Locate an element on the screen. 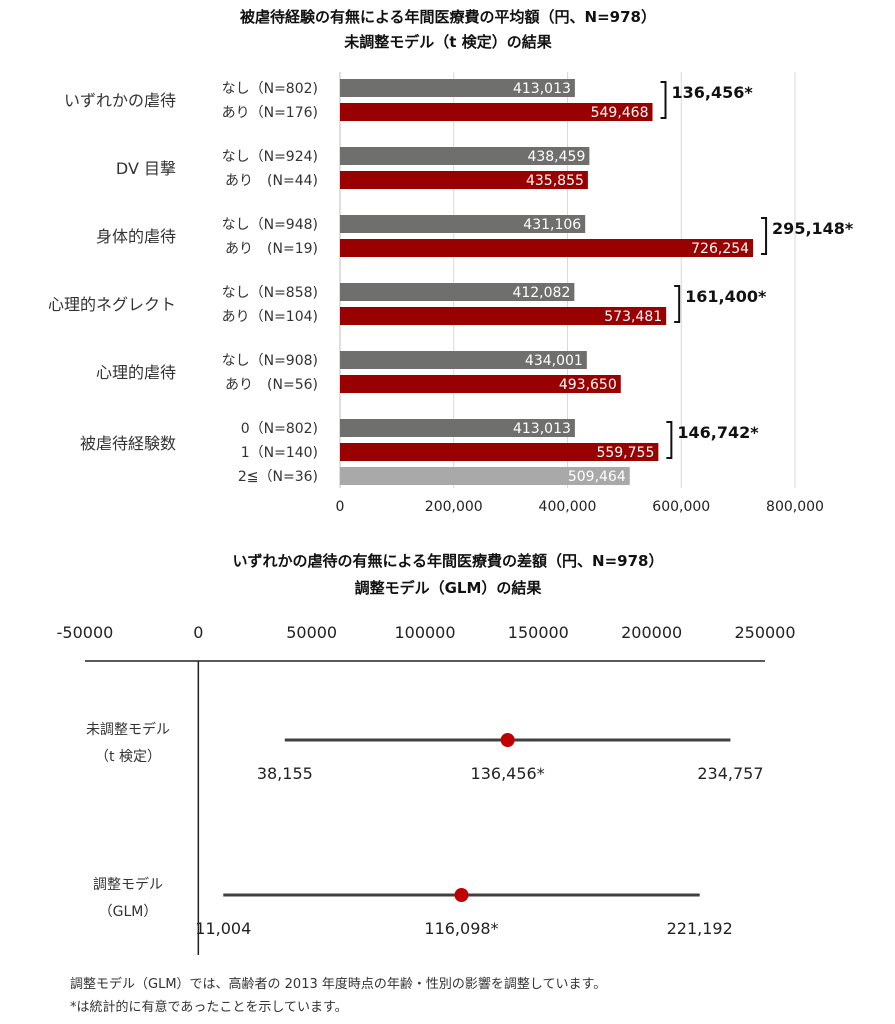 This screenshot has width=895, height=1024. bar-value-label: 438,459 is located at coordinates (556, 157).